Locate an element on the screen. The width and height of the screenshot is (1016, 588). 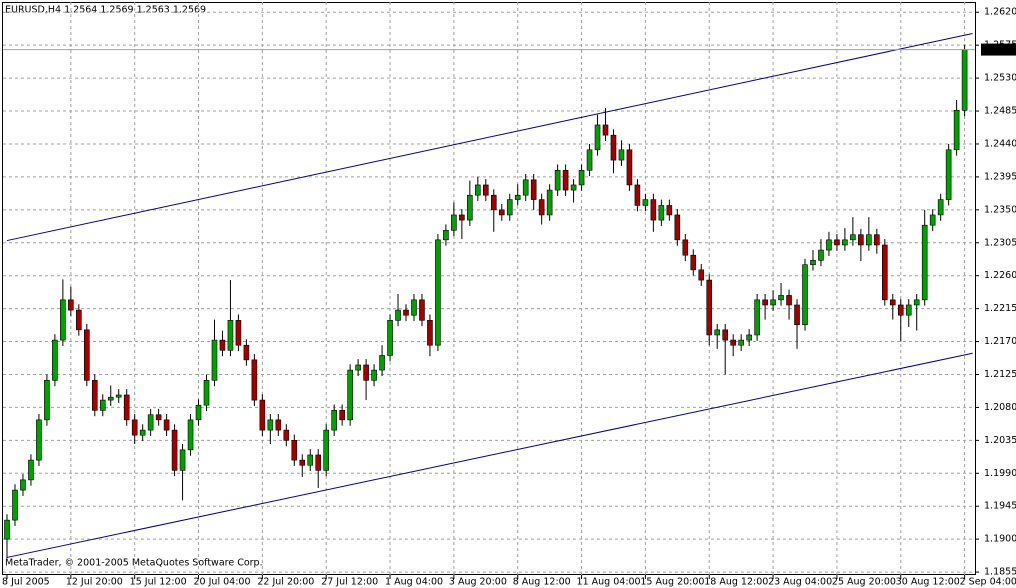
x-tick-label: 18 Aug 12:00 is located at coordinates (736, 582).